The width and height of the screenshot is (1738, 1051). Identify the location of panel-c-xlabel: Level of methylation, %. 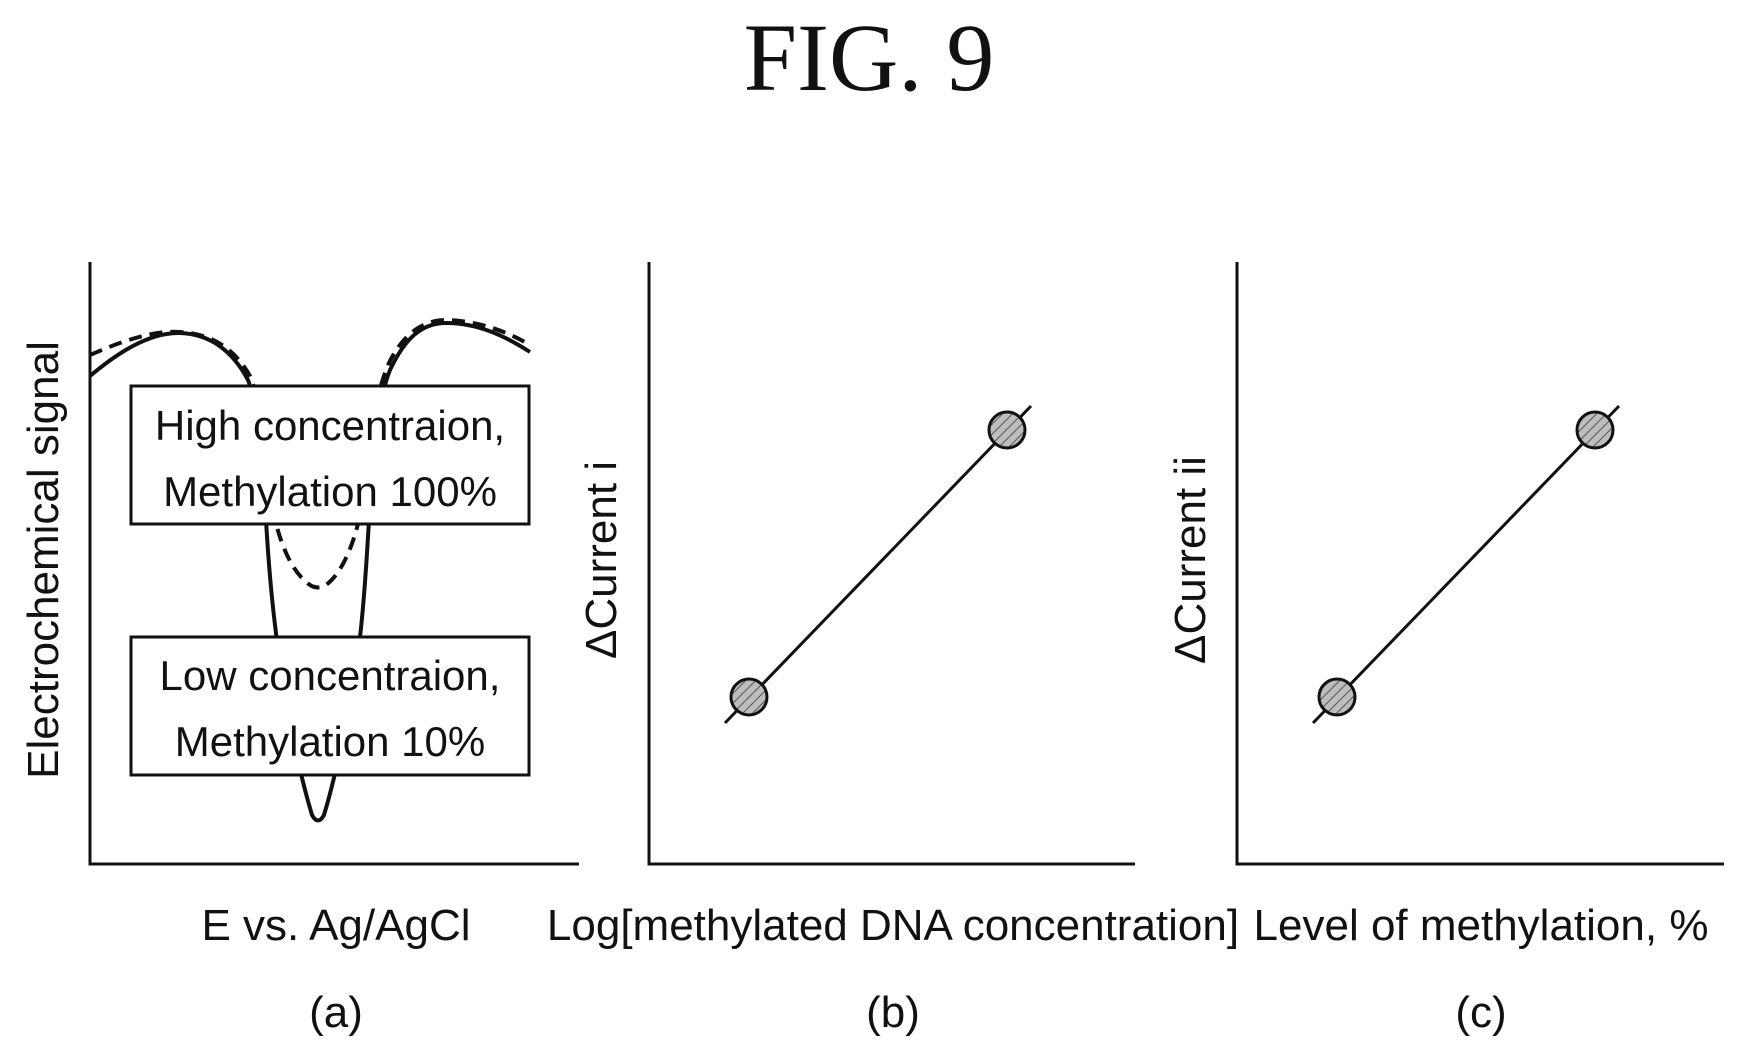
(1481, 925).